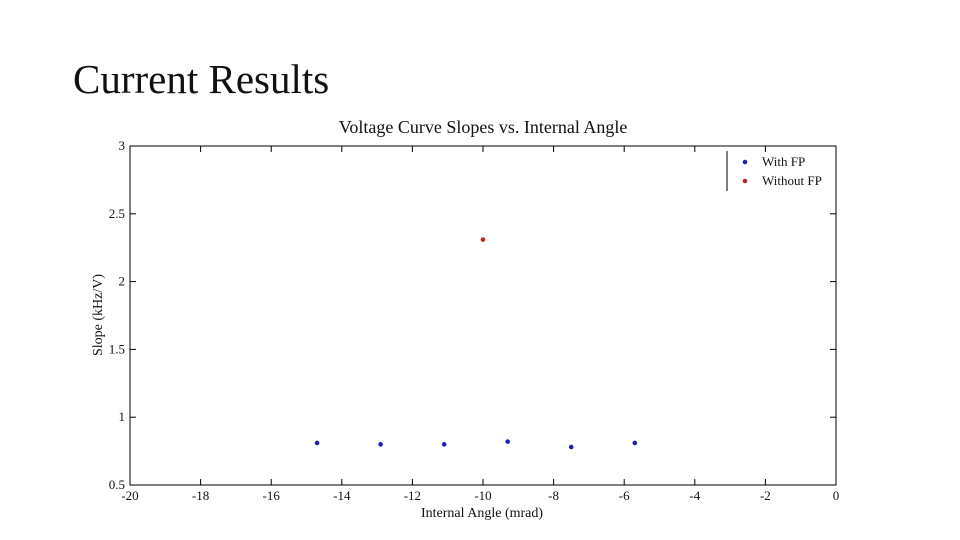 The width and height of the screenshot is (960, 540). I want to click on data-points, so click(476, 343).